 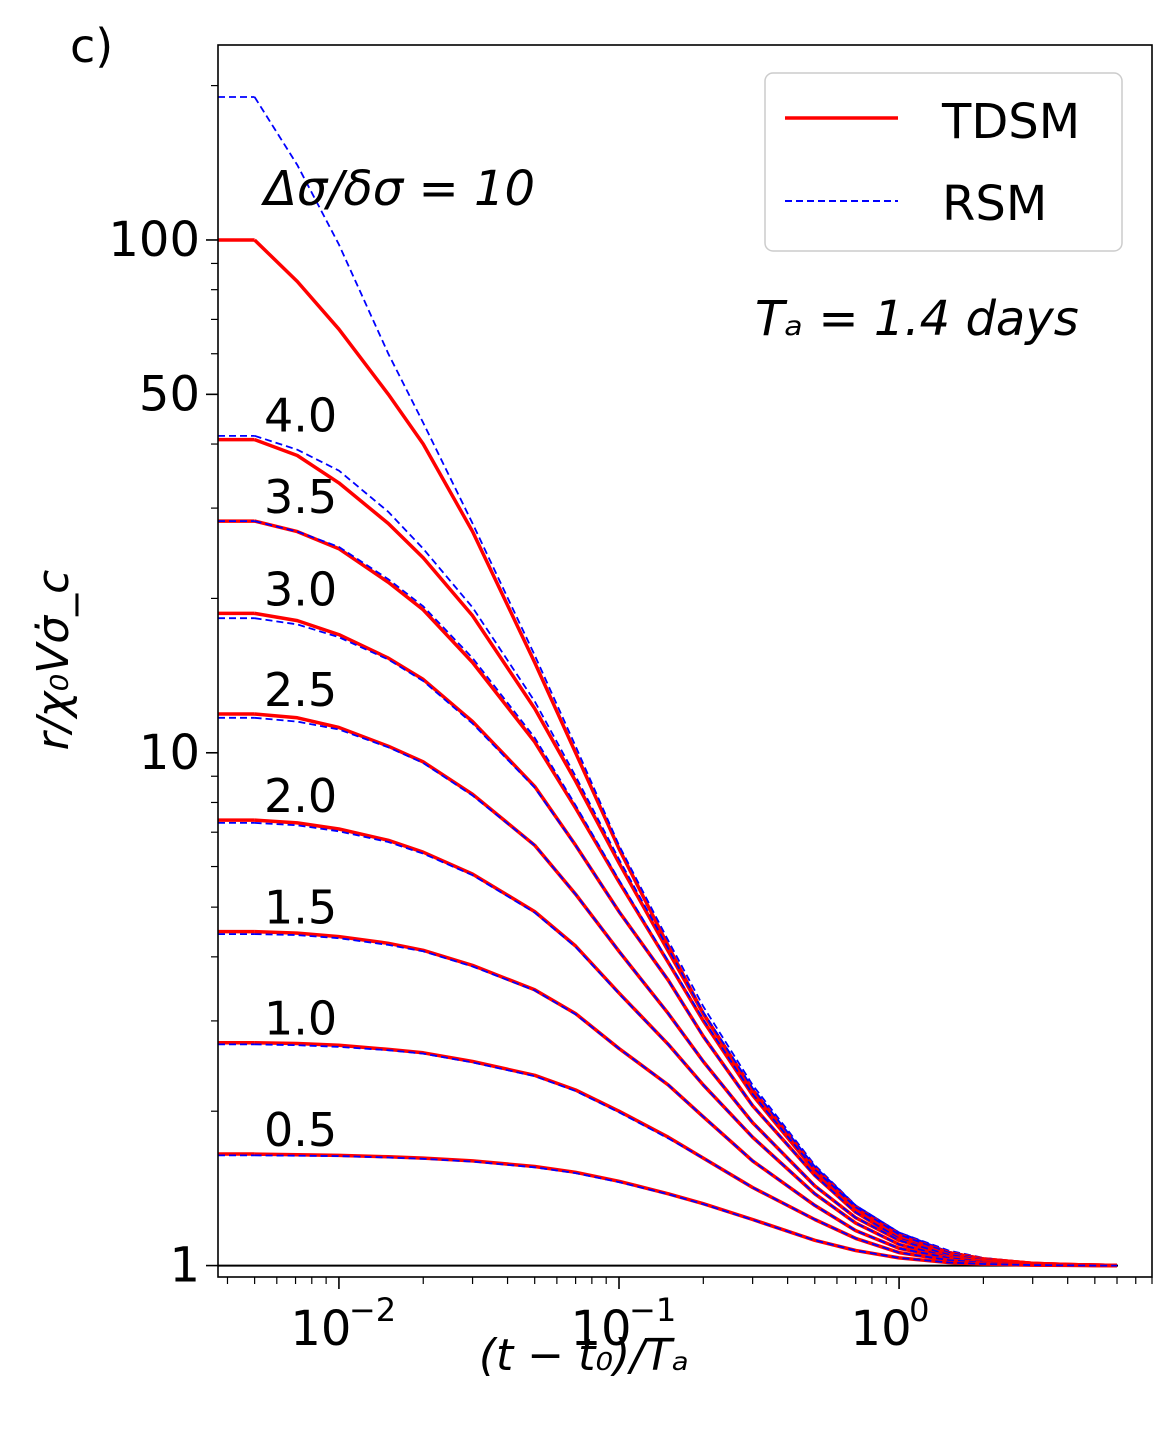 I want to click on y-tick-label-1: 10, so click(x=169, y=753).